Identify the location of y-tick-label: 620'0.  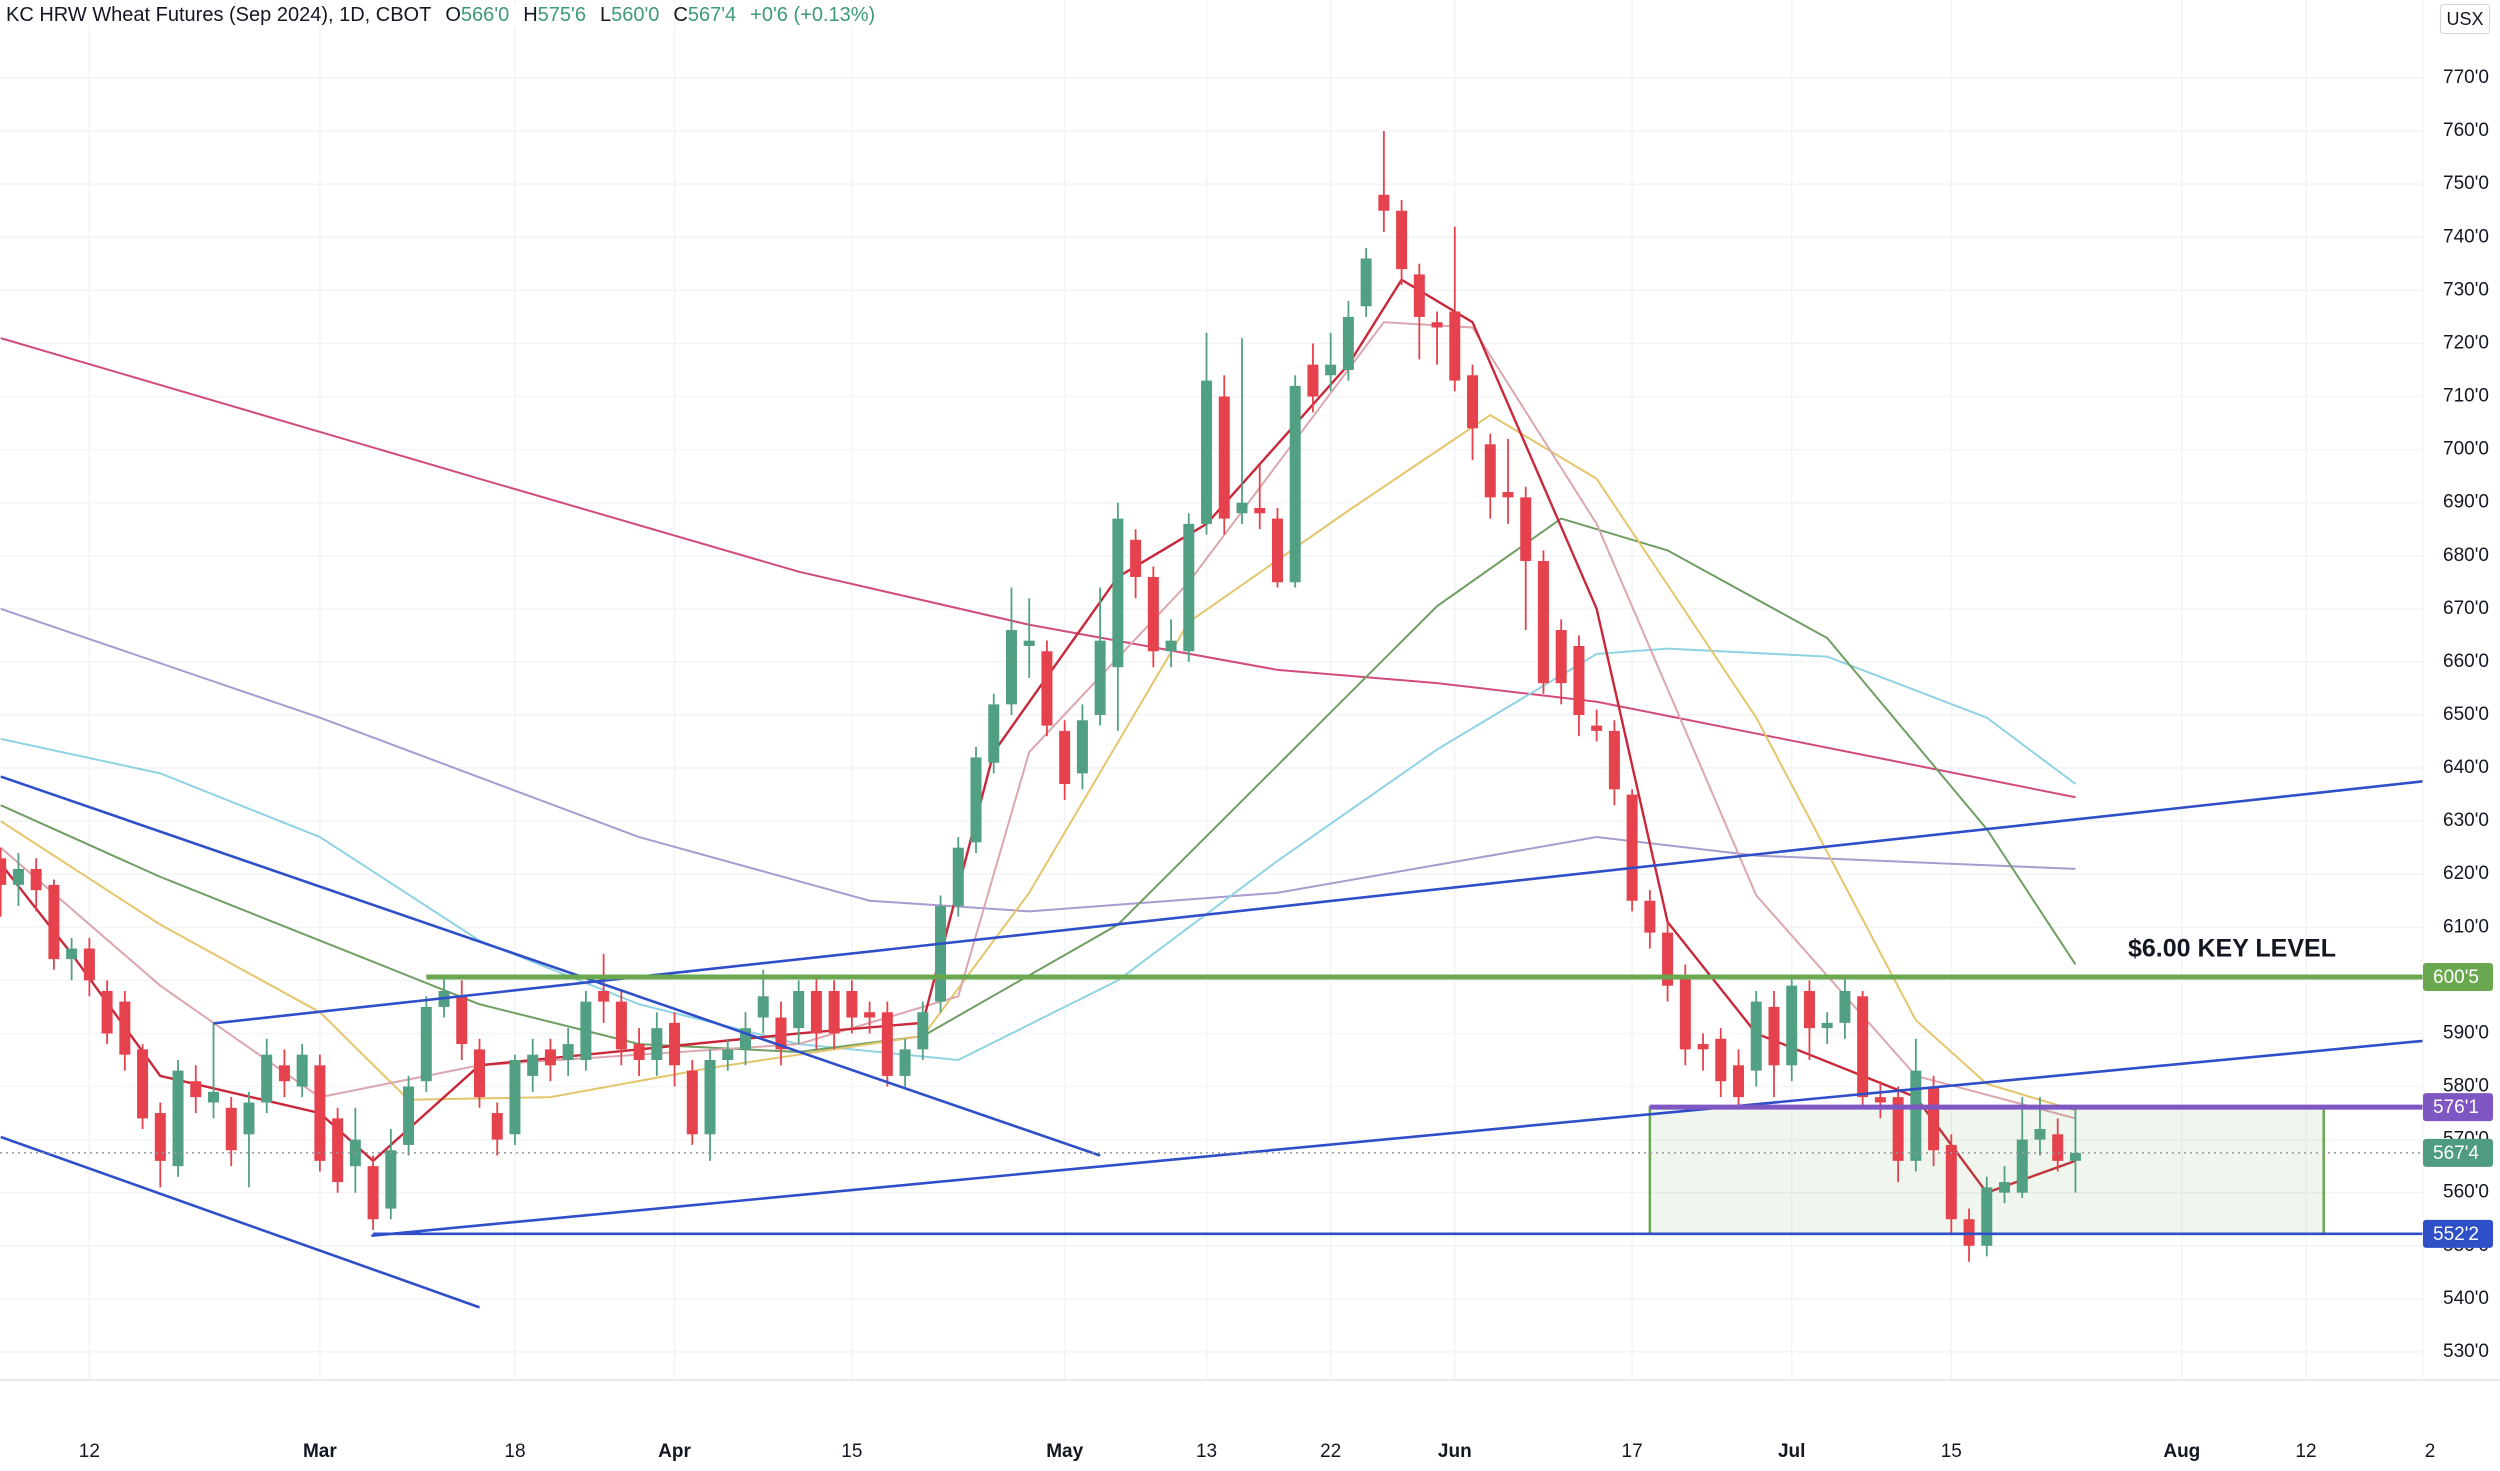
(2466, 873).